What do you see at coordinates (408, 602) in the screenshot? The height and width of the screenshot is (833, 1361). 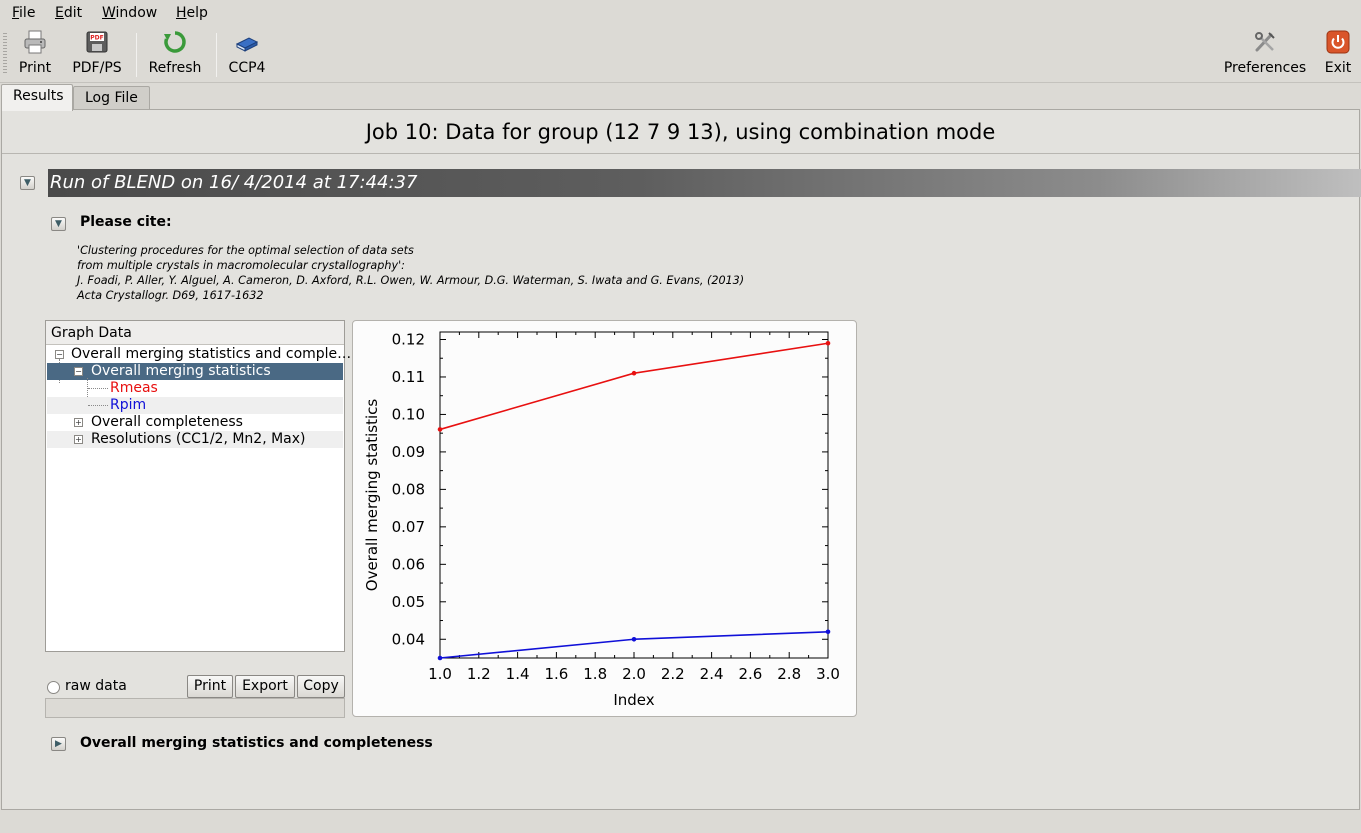 I see `y-tick-label: 0.05` at bounding box center [408, 602].